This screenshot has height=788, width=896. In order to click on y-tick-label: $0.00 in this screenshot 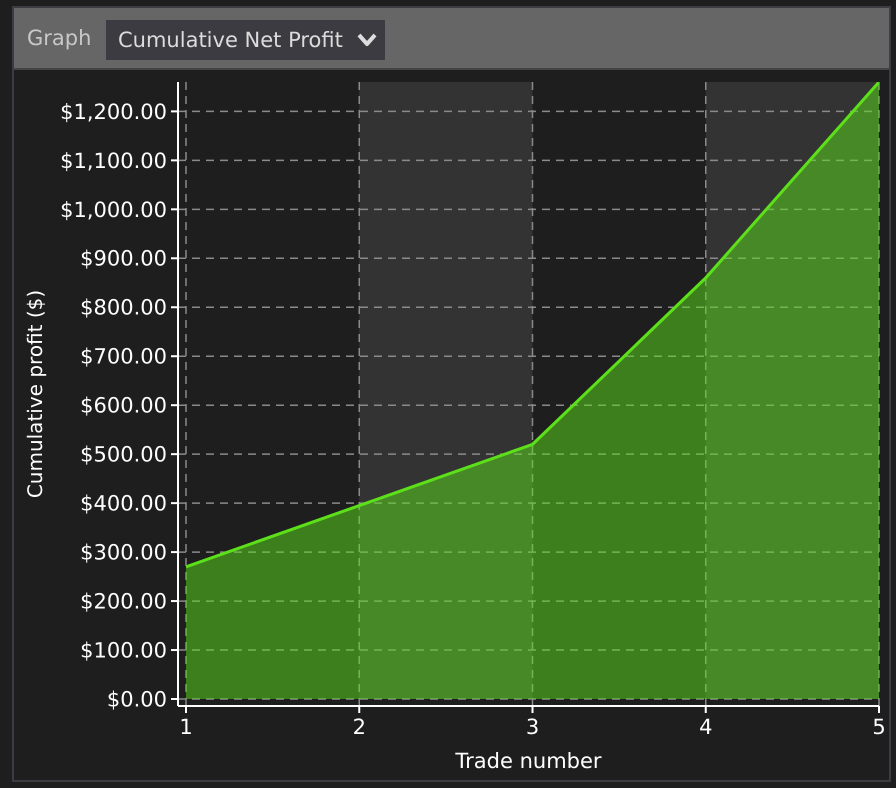, I will do `click(136, 699)`.